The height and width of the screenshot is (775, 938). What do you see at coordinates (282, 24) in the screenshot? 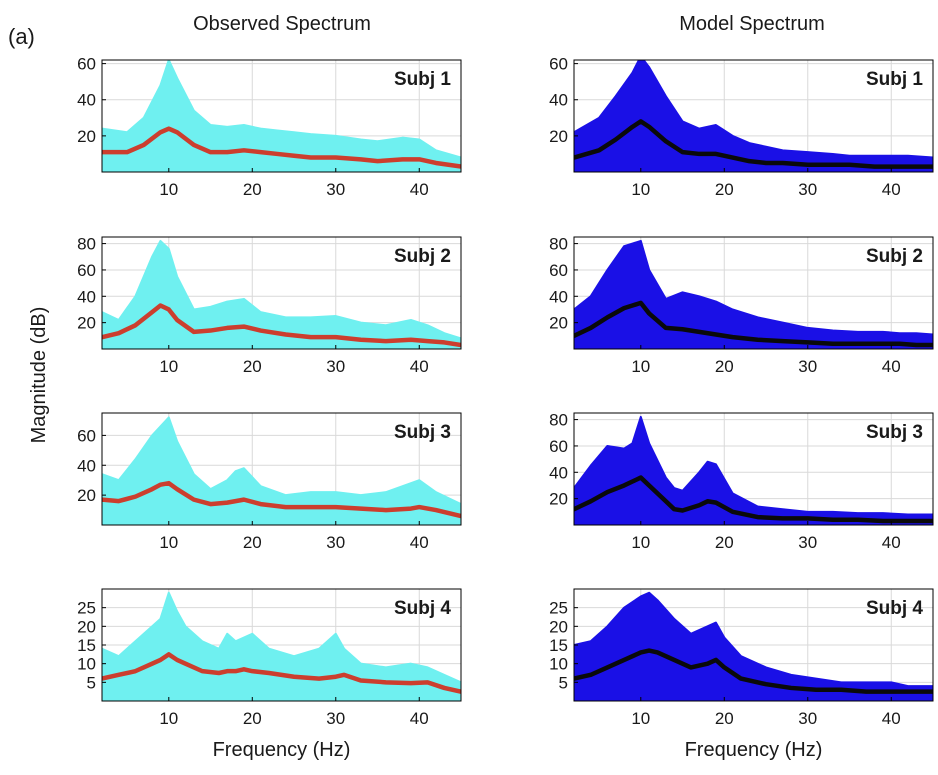
I see `column-title-observed: Observed Spectrum` at bounding box center [282, 24].